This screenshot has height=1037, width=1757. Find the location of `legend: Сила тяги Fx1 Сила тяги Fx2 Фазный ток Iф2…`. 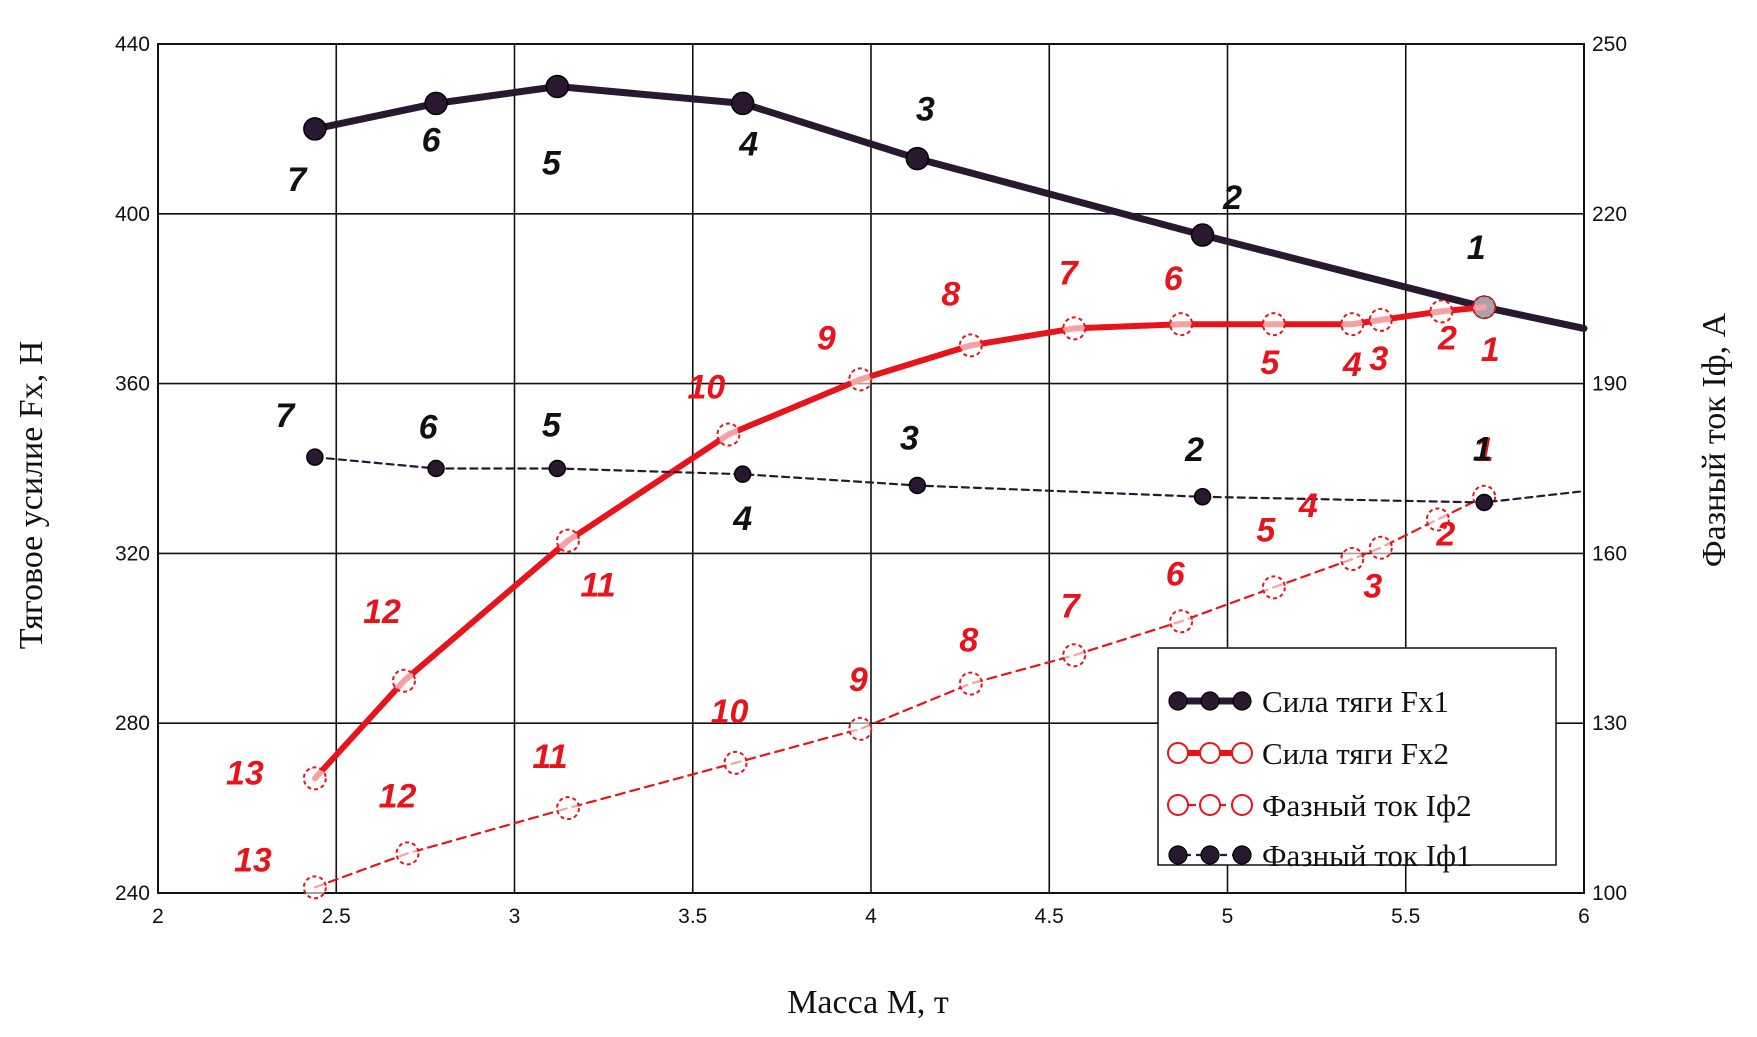

legend: Сила тяги Fx1 Сила тяги Fx2 Фазный ток Iф2… is located at coordinates (1357, 760).